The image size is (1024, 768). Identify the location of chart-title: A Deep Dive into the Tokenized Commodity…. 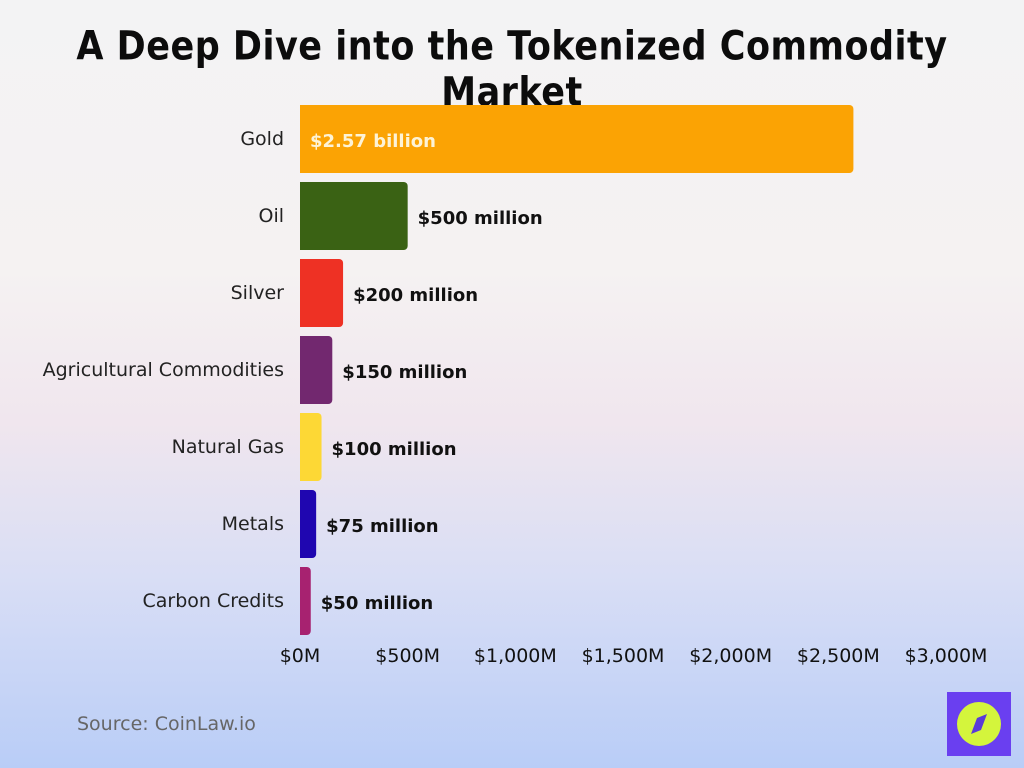
(512, 70).